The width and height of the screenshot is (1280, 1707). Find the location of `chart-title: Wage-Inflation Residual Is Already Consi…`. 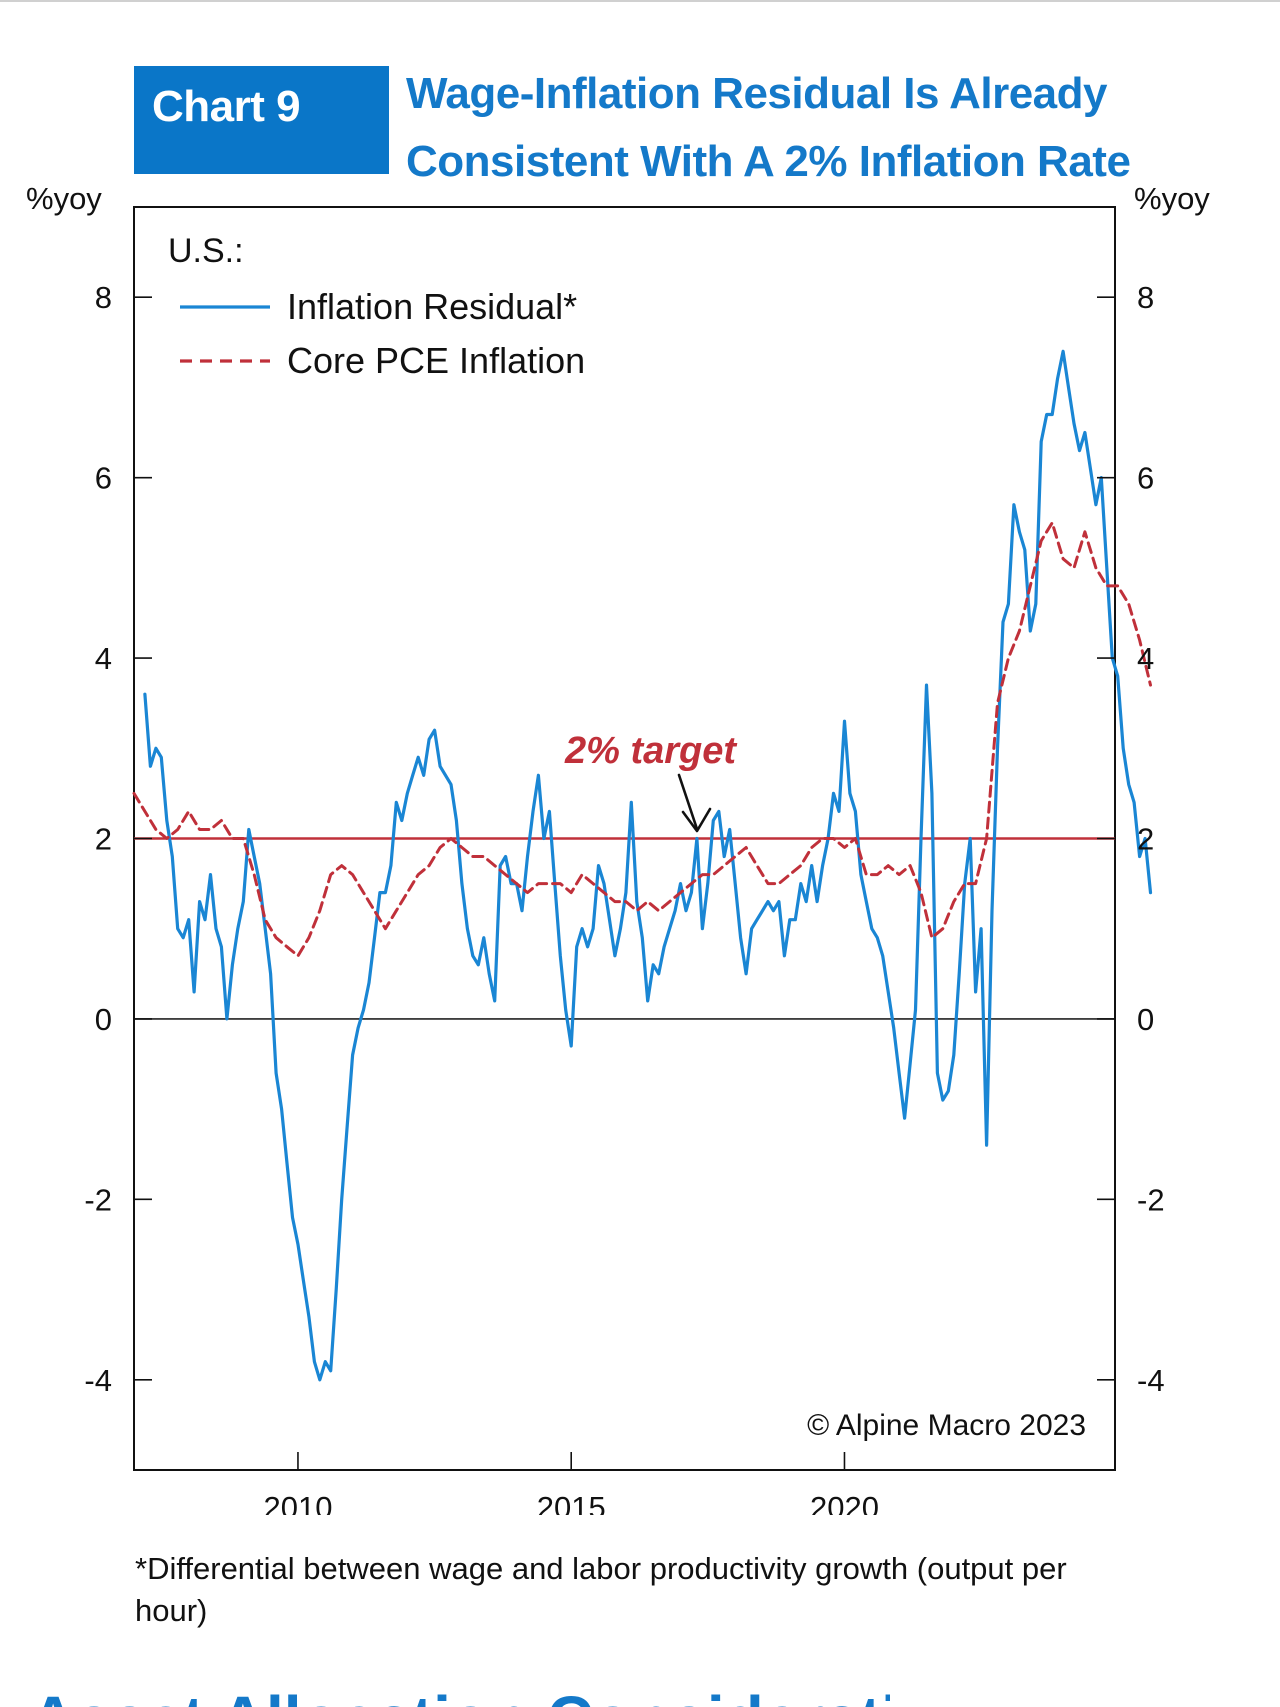

chart-title: Wage-Inflation Residual Is Already Consi… is located at coordinates (826, 128).